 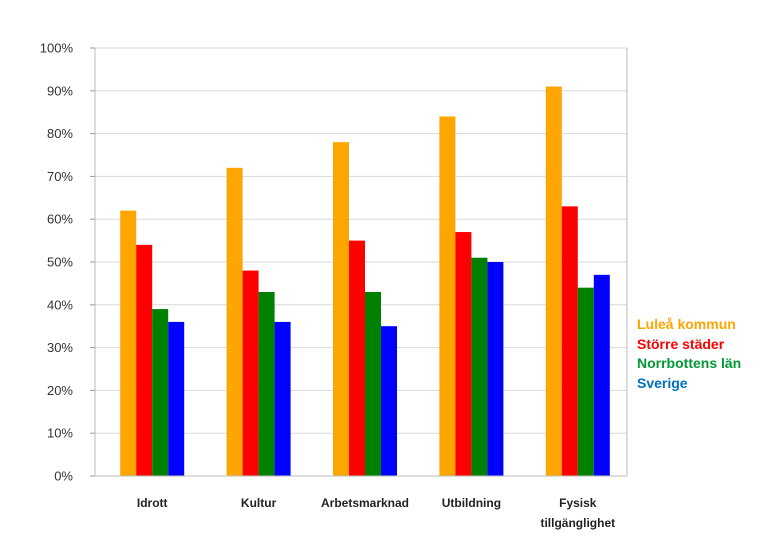 I want to click on y-tick-label: 20%, so click(x=60, y=390).